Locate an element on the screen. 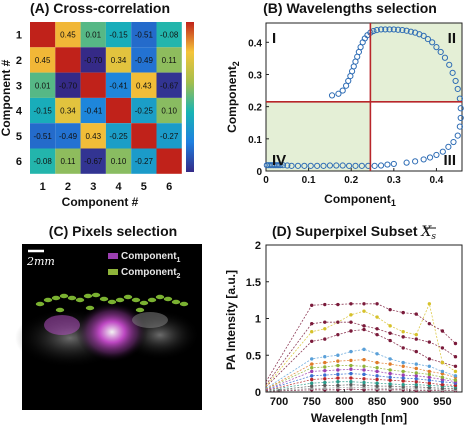 This screenshot has height=427, width=474. panel-b-y-tick-label: 0.2 is located at coordinates (255, 108).